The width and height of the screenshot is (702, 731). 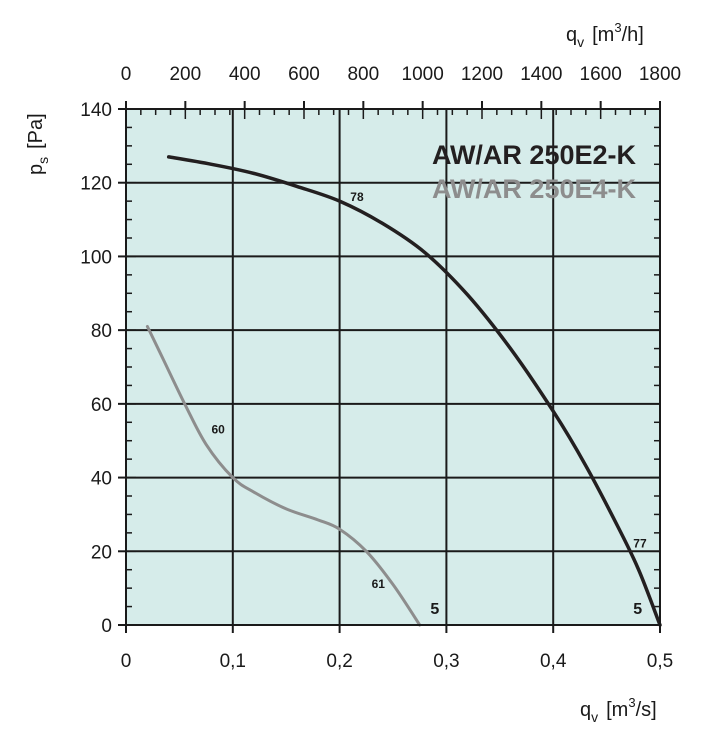 What do you see at coordinates (379, 584) in the screenshot?
I see `curve-annotation: 61` at bounding box center [379, 584].